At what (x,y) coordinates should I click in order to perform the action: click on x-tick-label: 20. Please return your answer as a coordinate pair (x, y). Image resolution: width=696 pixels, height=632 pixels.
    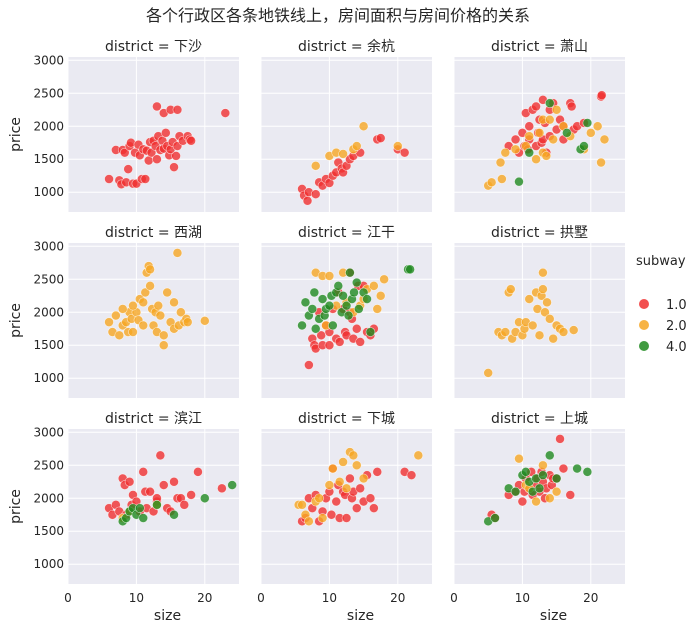
    Looking at the image, I should click on (204, 598).